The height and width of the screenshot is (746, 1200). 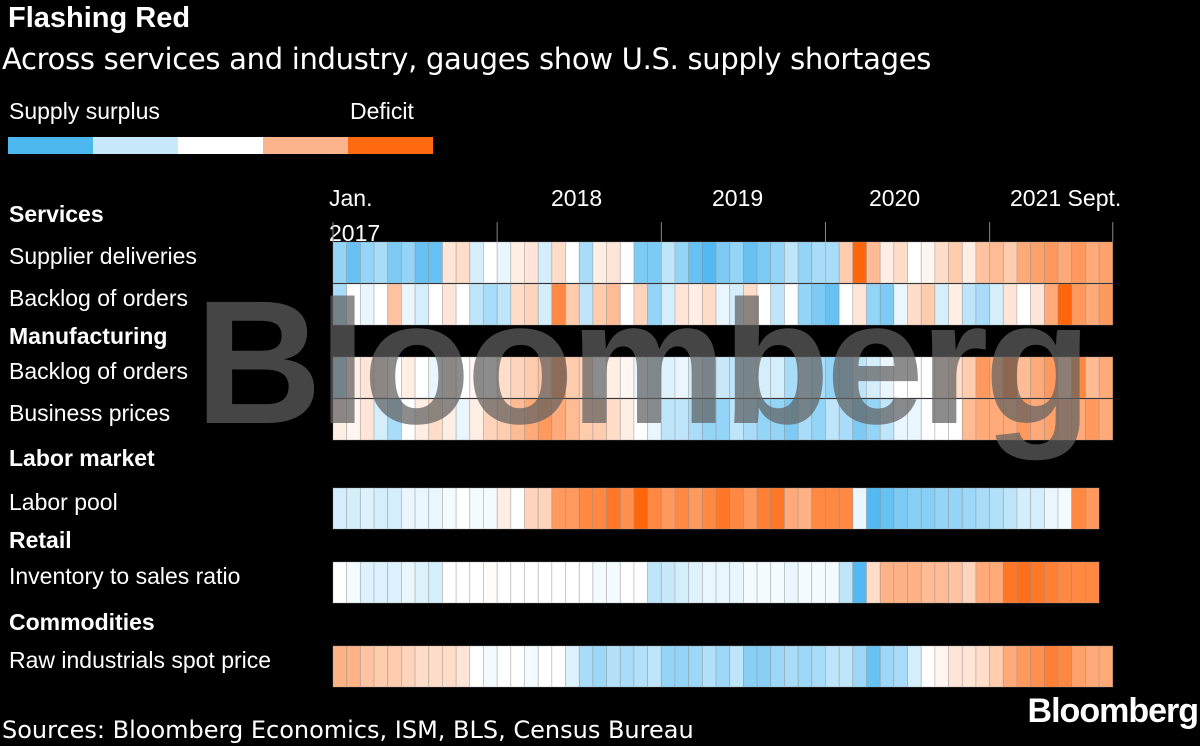 What do you see at coordinates (895, 198) in the screenshot?
I see `x-tick-label: 2020` at bounding box center [895, 198].